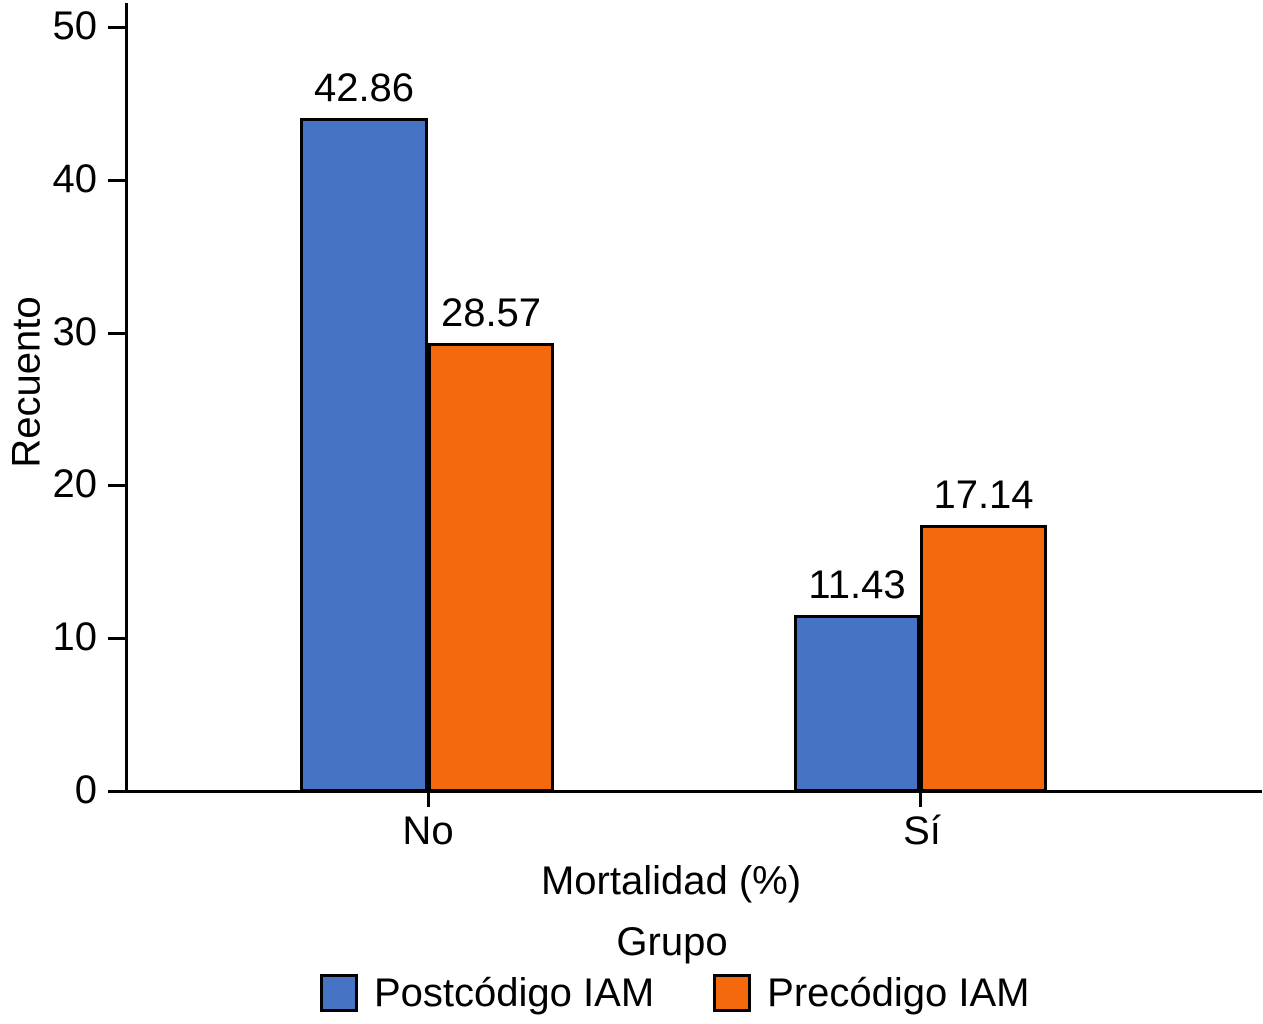 The image size is (1263, 1024). Describe the element at coordinates (672, 942) in the screenshot. I see `x-axis-subtitle: Grupo` at that location.